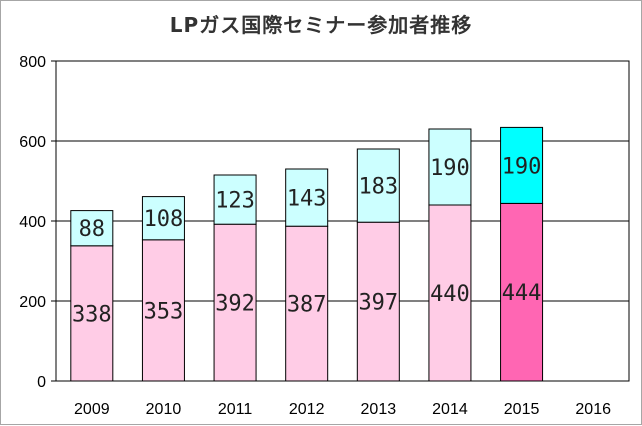 The width and height of the screenshot is (642, 426). Describe the element at coordinates (522, 293) in the screenshot. I see `data-label-2015-series1: 444` at that location.